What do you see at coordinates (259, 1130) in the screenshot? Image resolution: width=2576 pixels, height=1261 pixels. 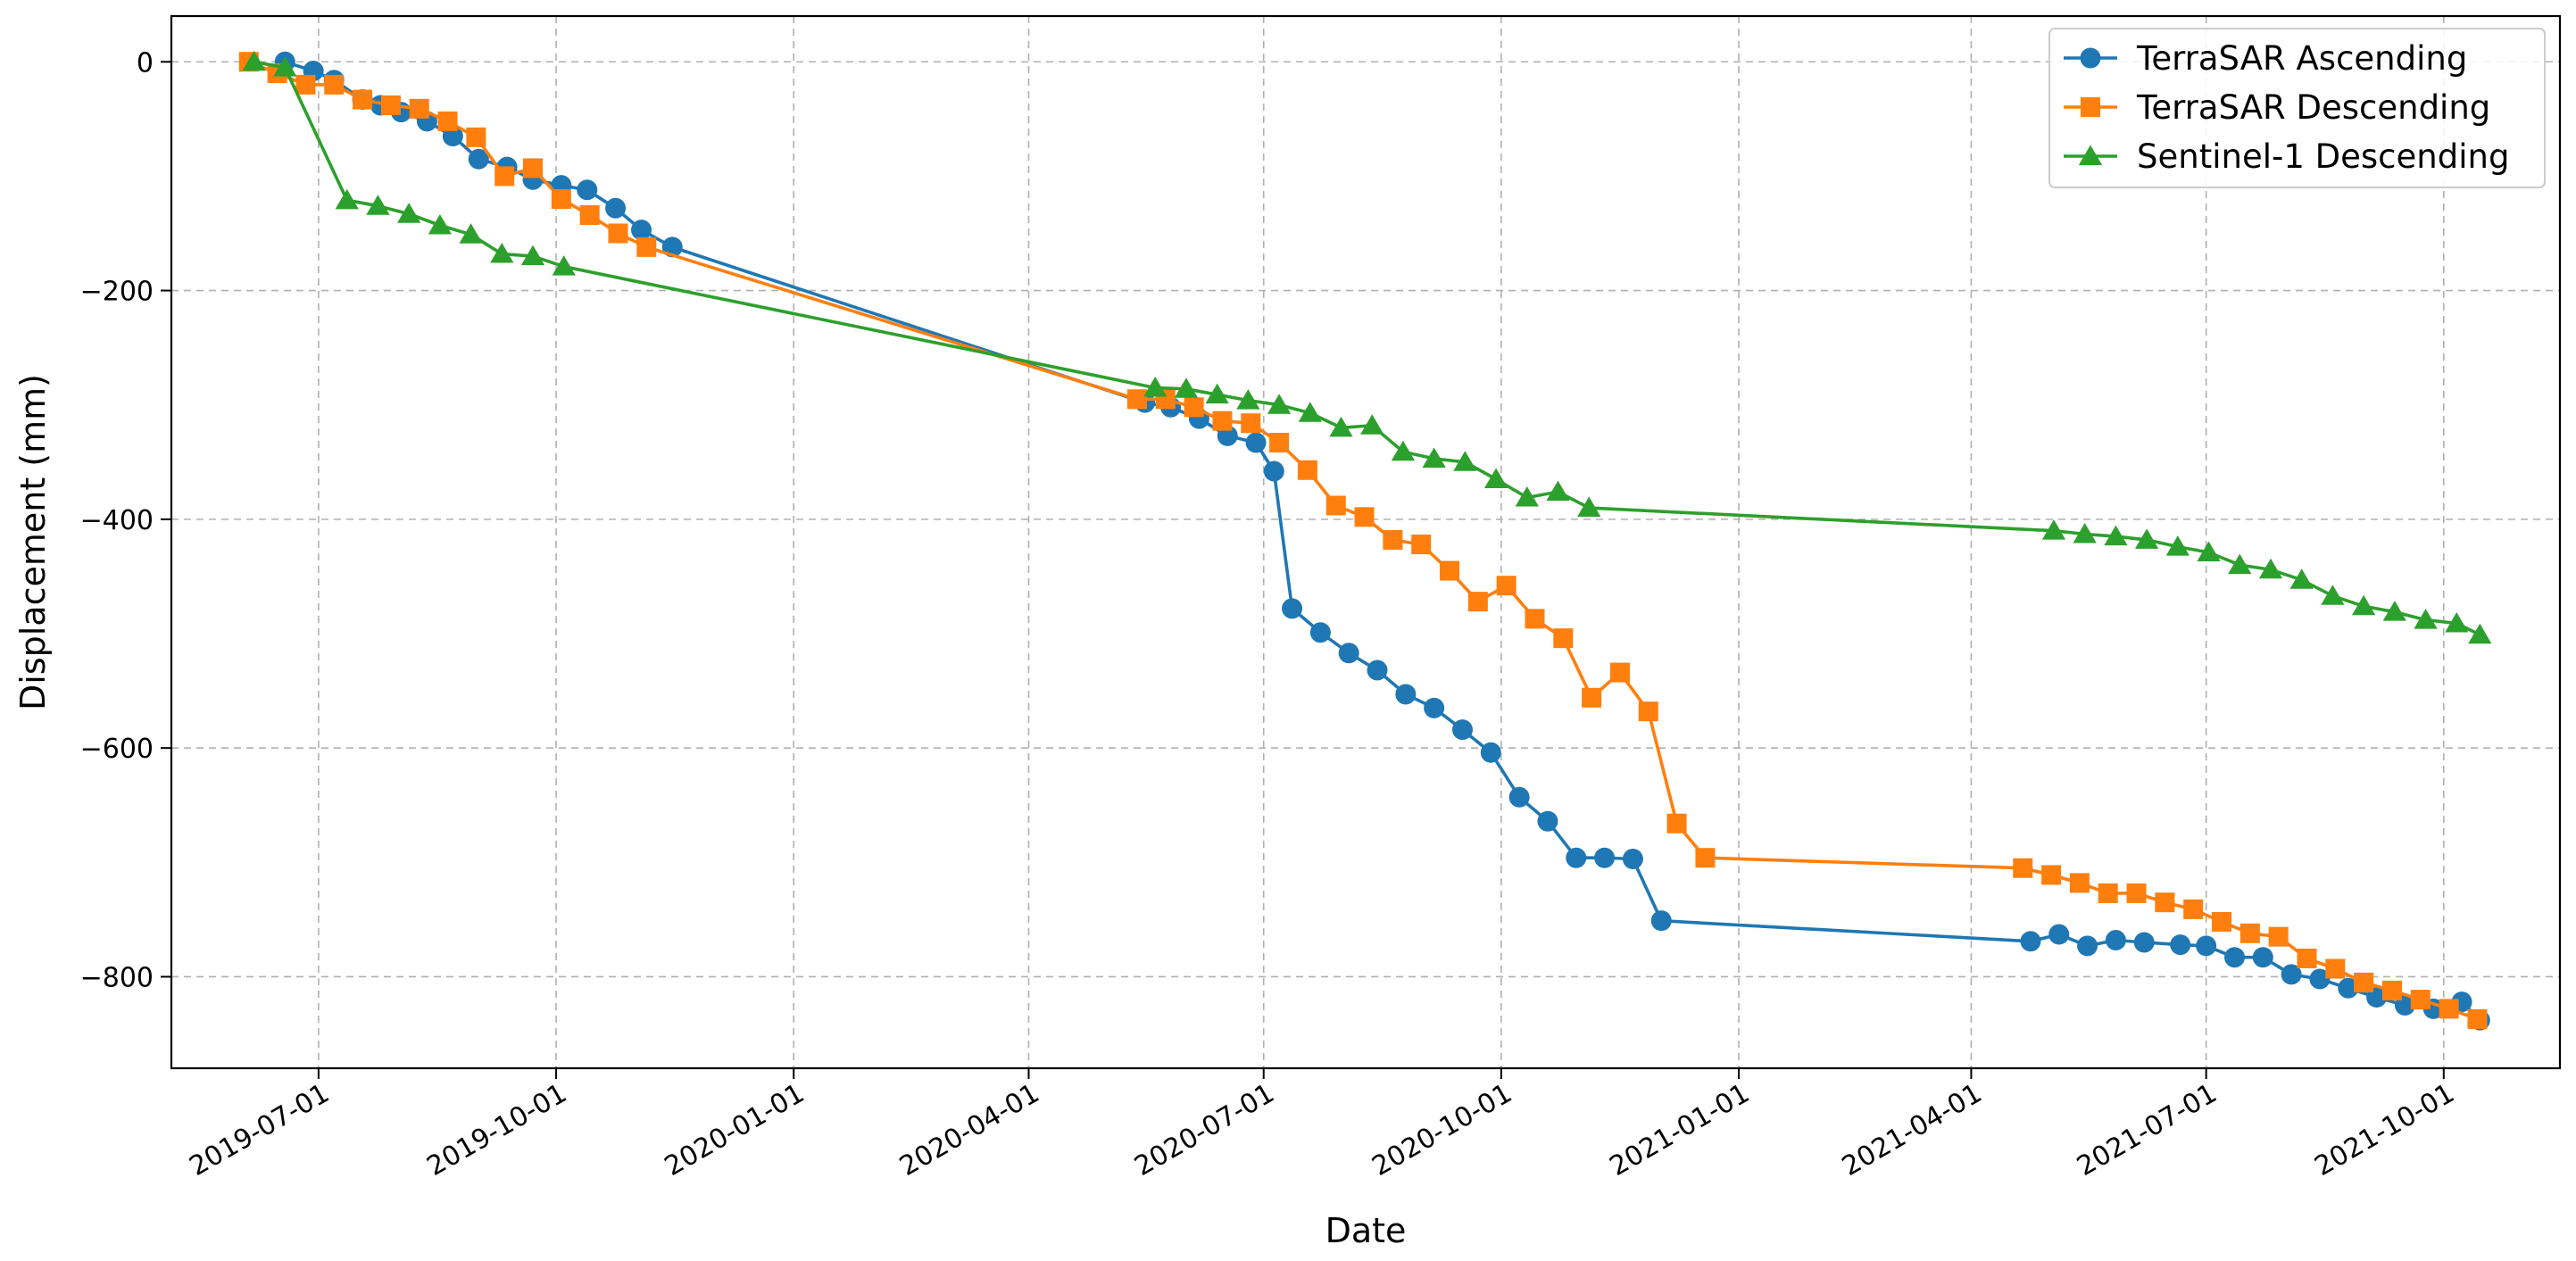 I see `x-tick-label: 2019-07-01` at bounding box center [259, 1130].